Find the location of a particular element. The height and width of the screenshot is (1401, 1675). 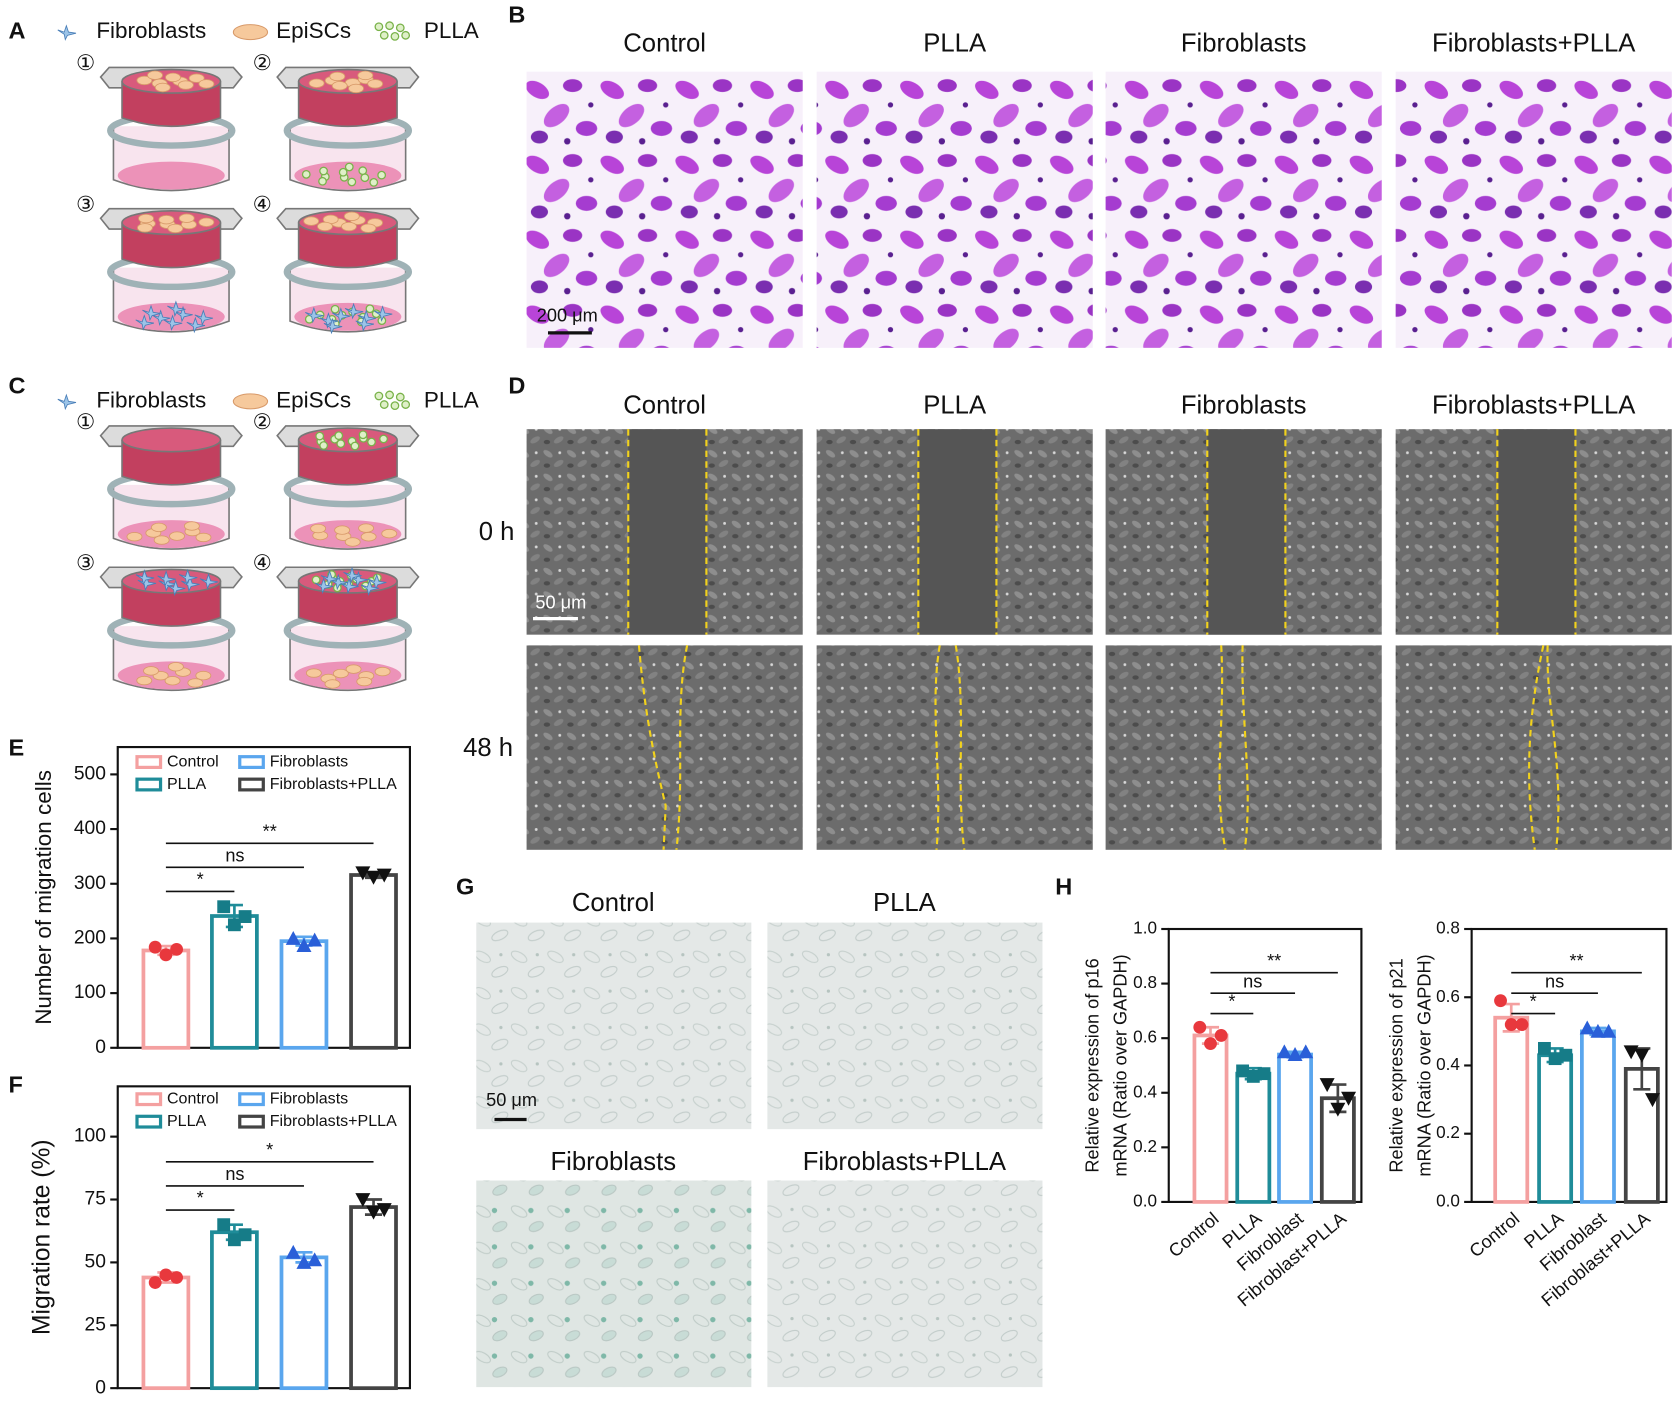

y-axis-label: mRNA (Ratio over GAPDH) is located at coordinates (1424, 1065).